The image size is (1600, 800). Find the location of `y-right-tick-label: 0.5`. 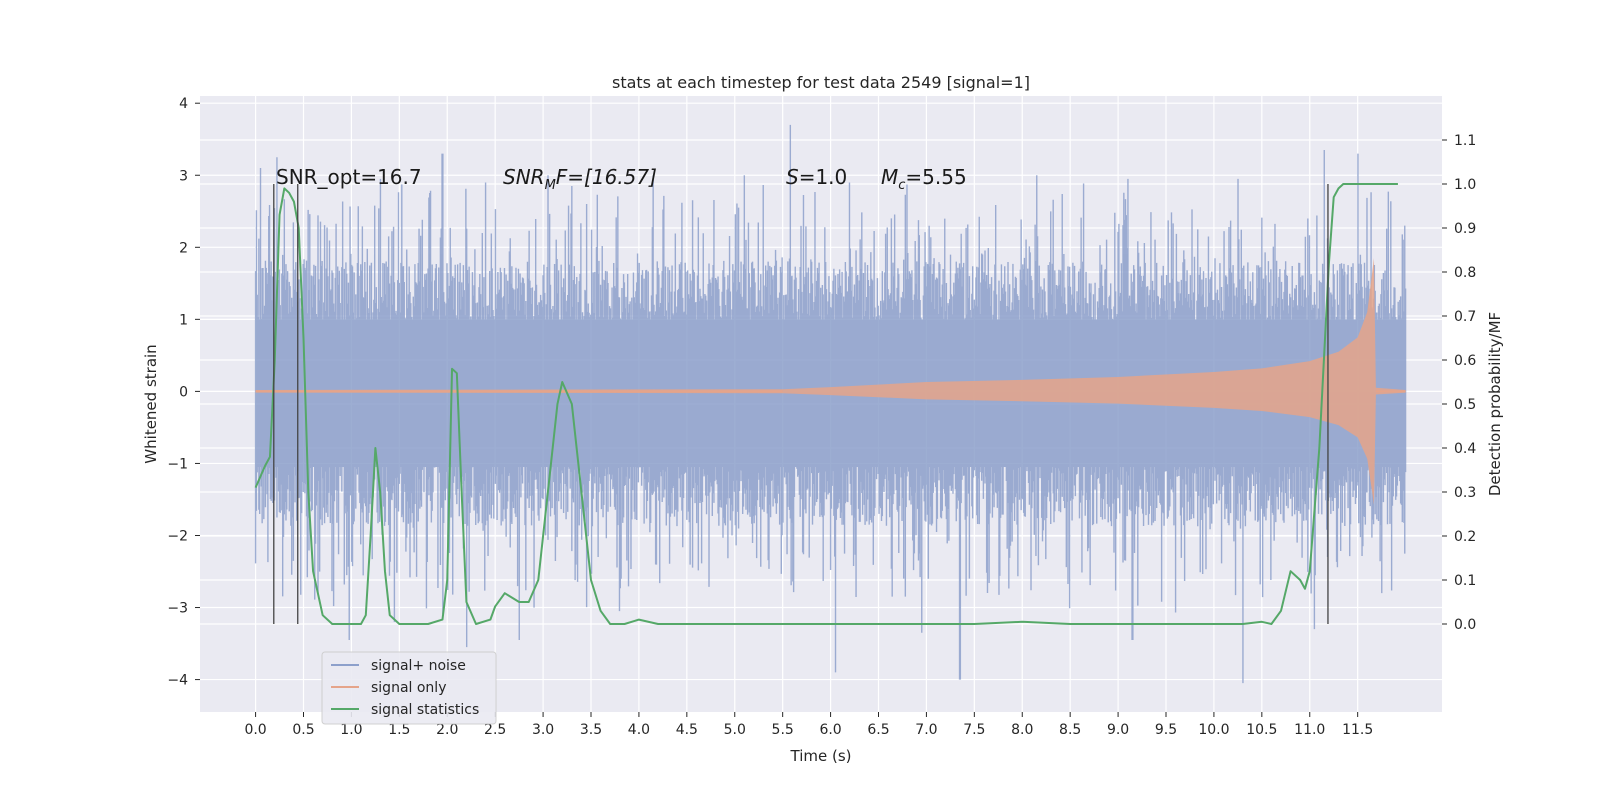

y-right-tick-label: 0.5 is located at coordinates (1465, 405).